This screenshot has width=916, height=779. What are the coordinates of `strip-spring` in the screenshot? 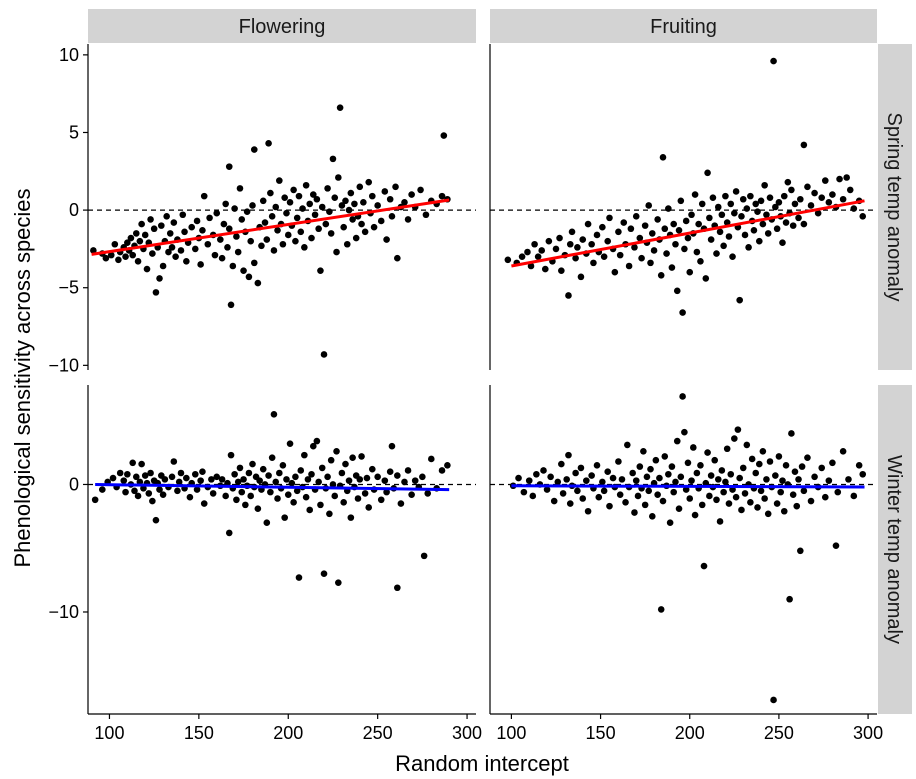 It's located at (895, 207).